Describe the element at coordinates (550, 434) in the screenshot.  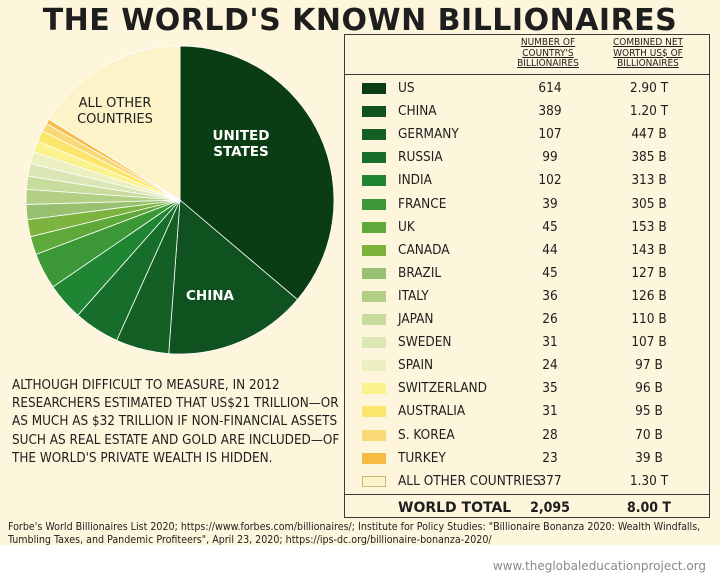
I see `billionaire-count: 28` at that location.